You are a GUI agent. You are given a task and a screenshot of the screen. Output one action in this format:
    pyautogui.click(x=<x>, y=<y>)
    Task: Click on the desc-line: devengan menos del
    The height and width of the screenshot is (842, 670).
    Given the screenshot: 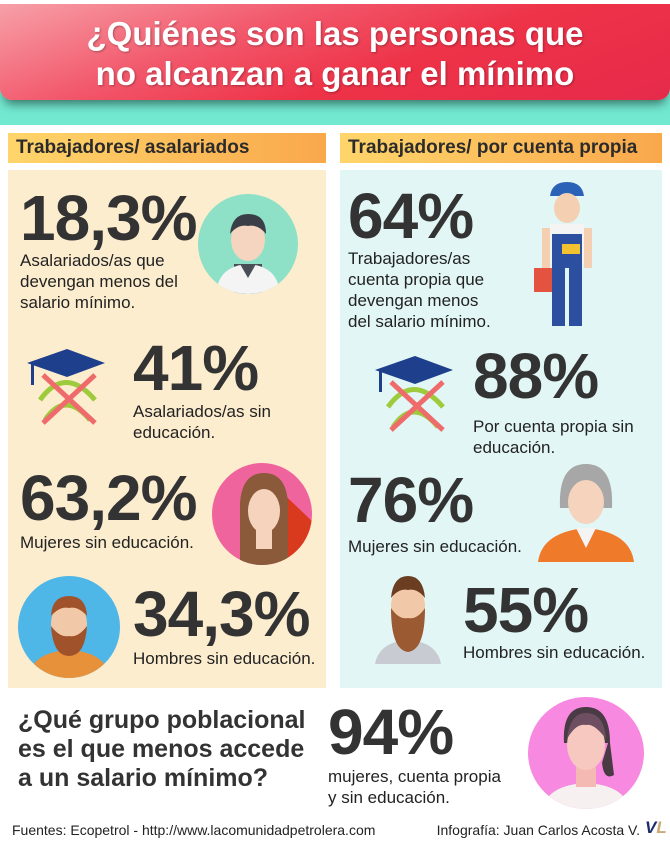 What is the action you would take?
    pyautogui.click(x=99, y=281)
    